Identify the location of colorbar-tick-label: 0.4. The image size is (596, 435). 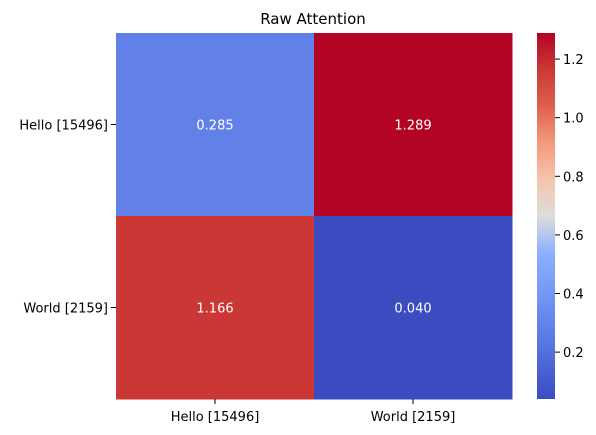
(573, 295).